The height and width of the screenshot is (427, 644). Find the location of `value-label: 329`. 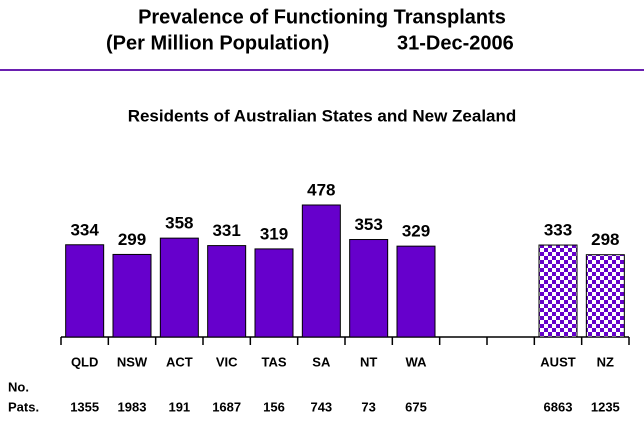

value-label: 329 is located at coordinates (416, 231).